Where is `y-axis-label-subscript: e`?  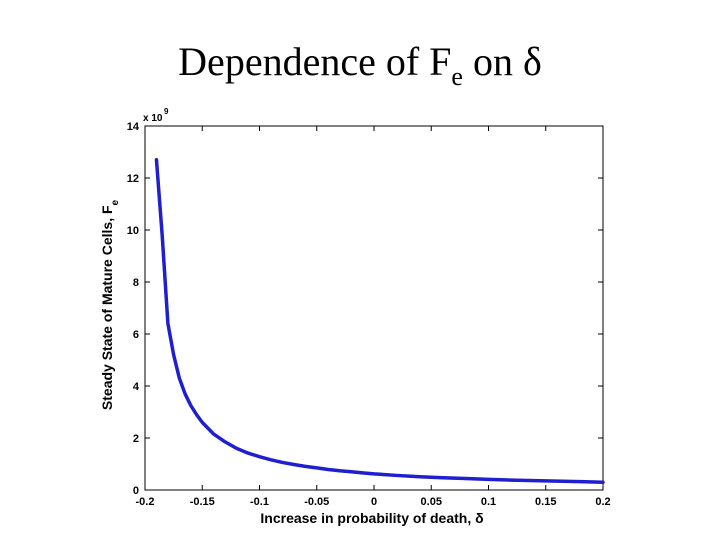 y-axis-label-subscript: e is located at coordinates (115, 202).